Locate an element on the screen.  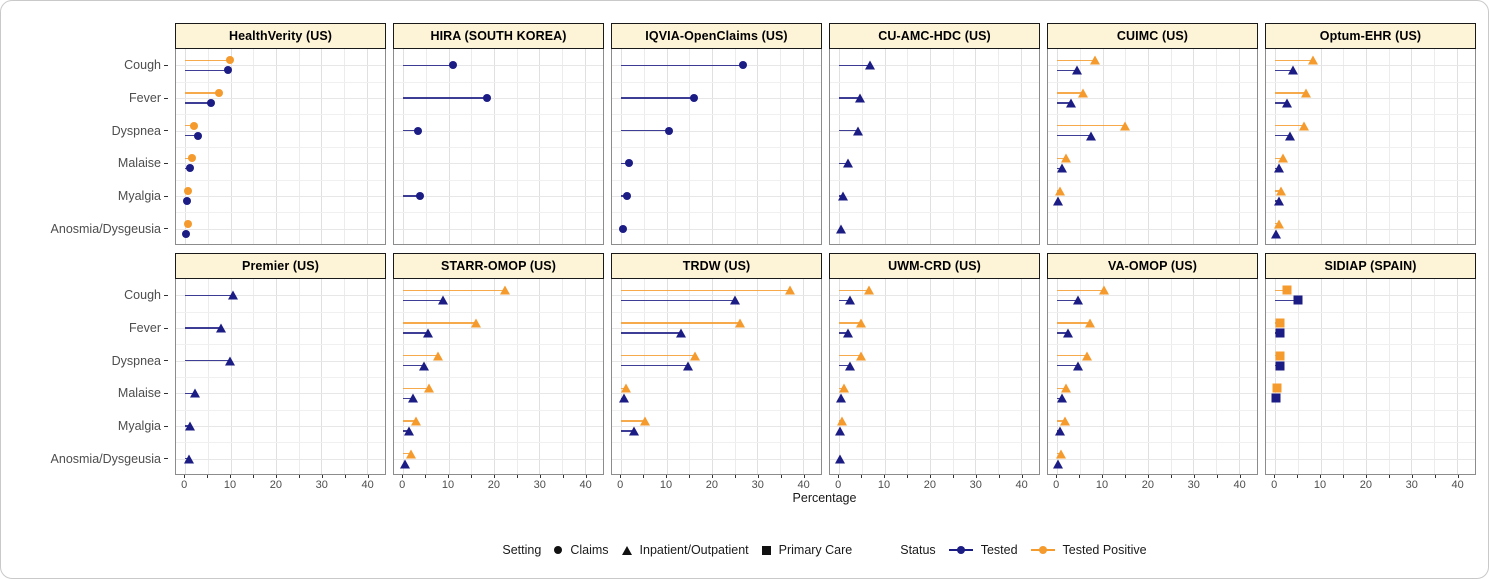
y-tick is located at coordinates (166, 361).